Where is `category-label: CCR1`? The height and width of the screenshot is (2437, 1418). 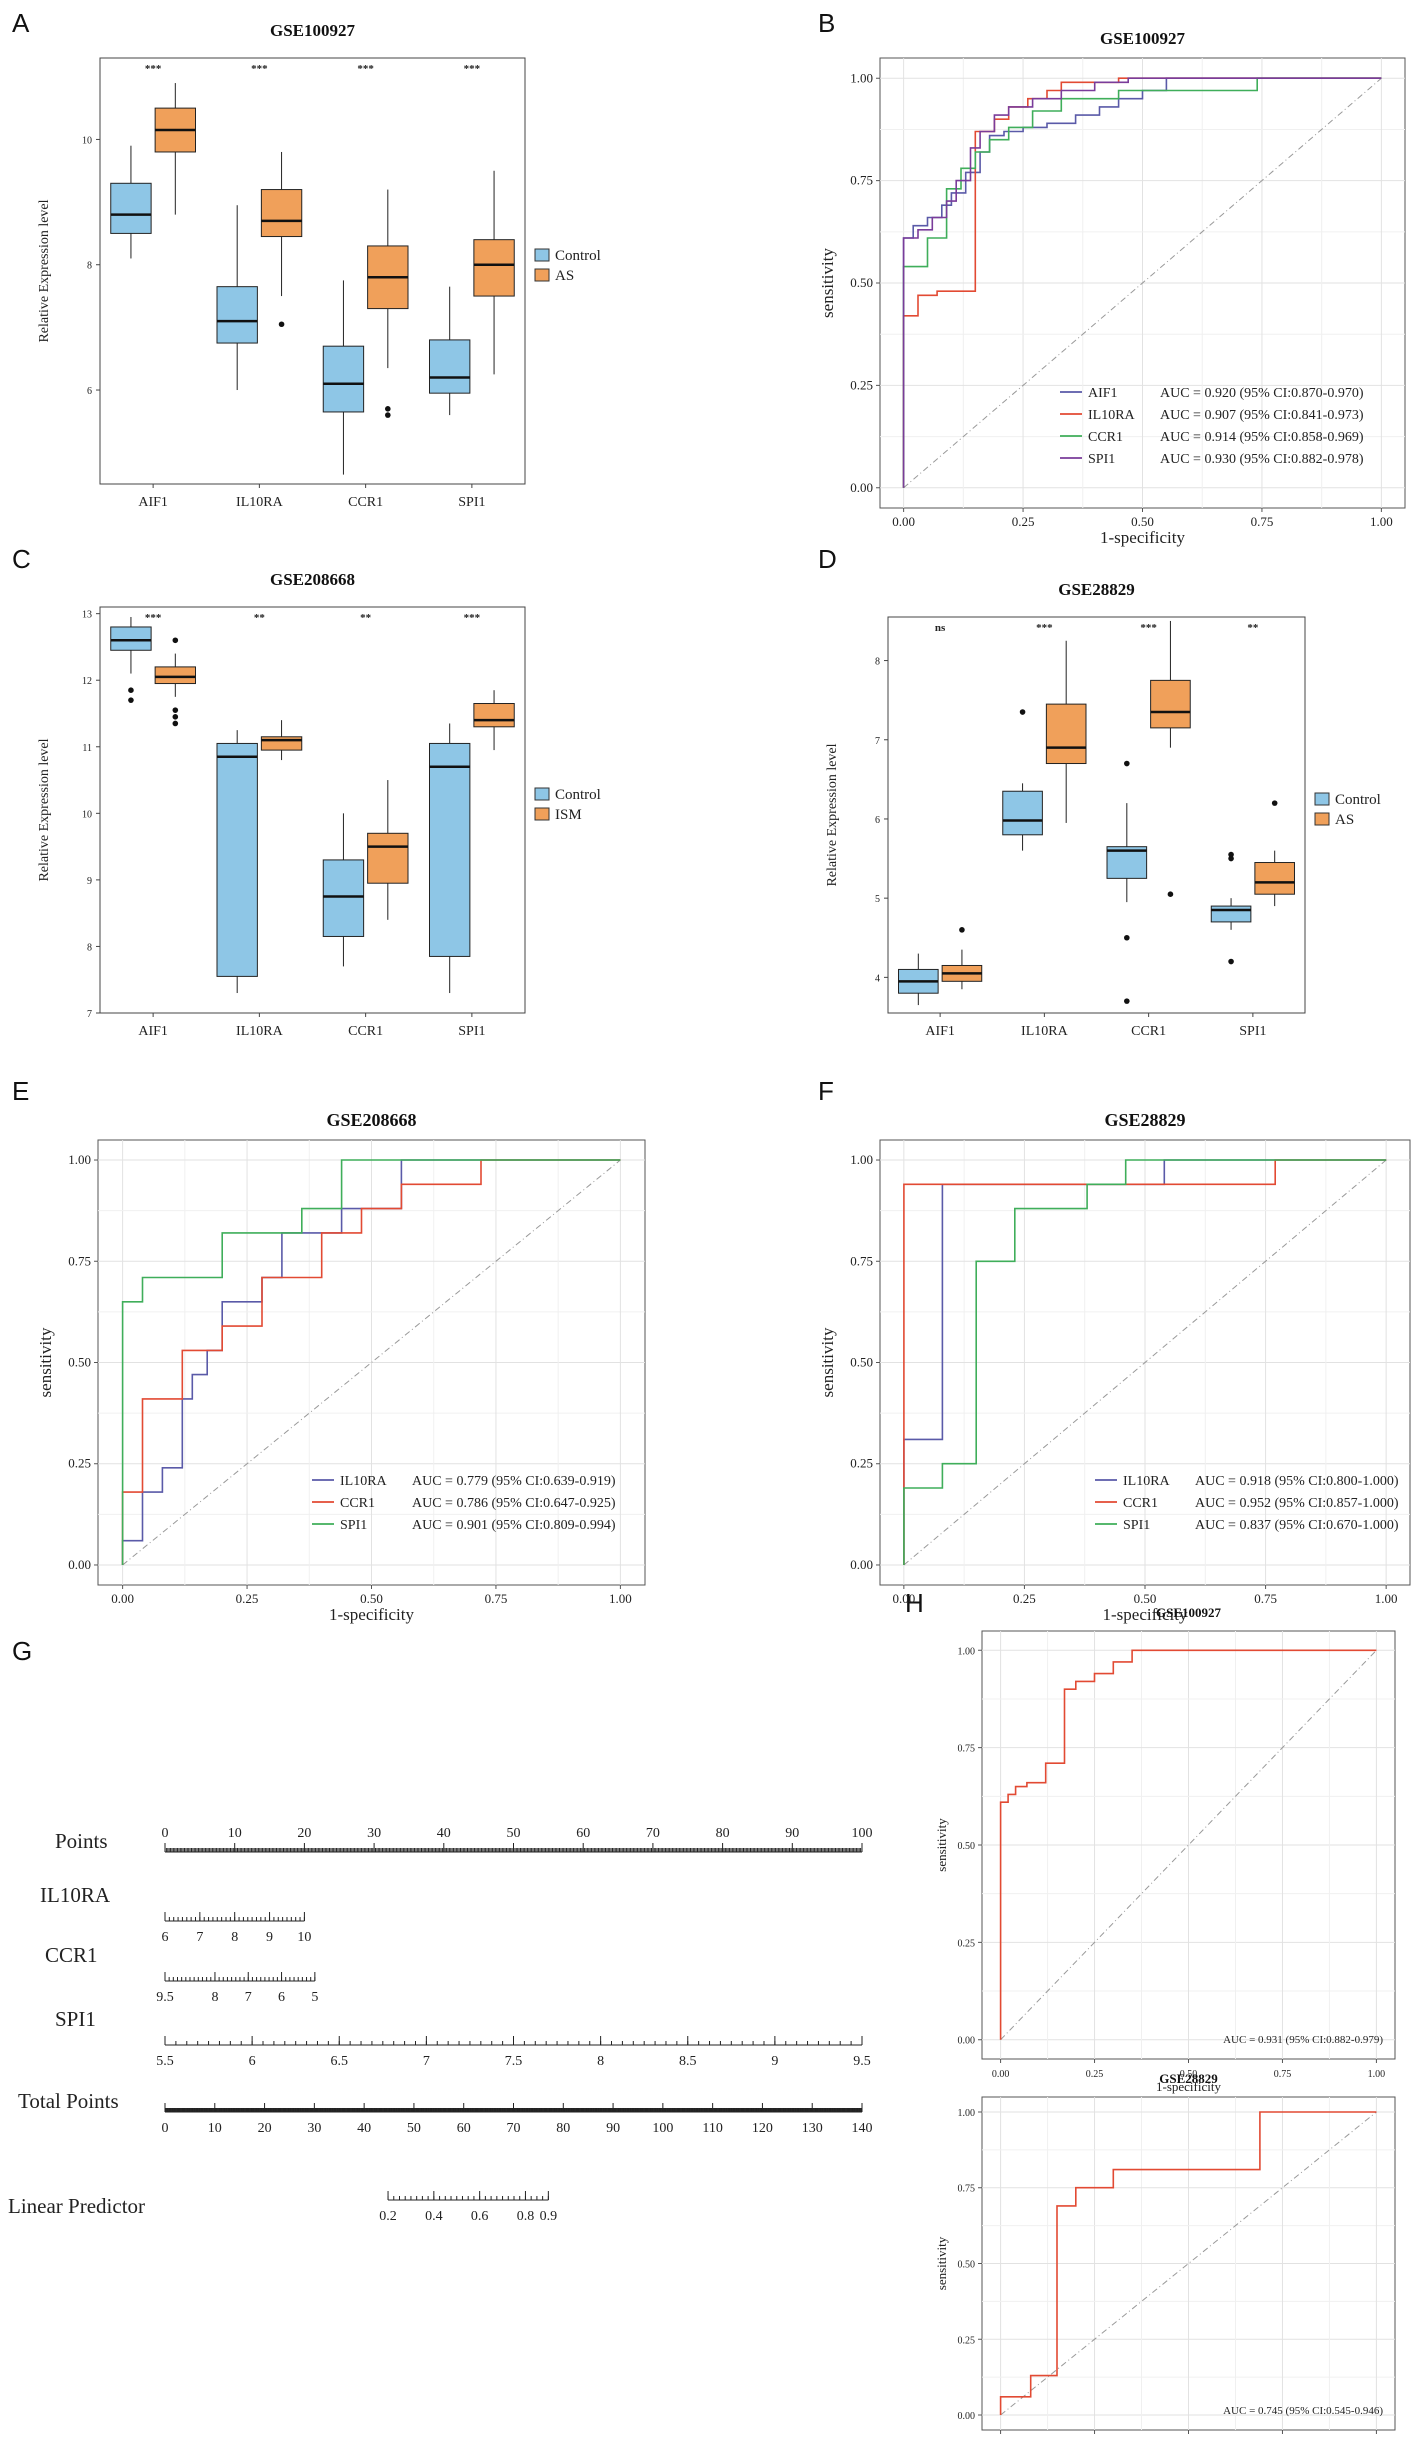 category-label: CCR1 is located at coordinates (365, 1031).